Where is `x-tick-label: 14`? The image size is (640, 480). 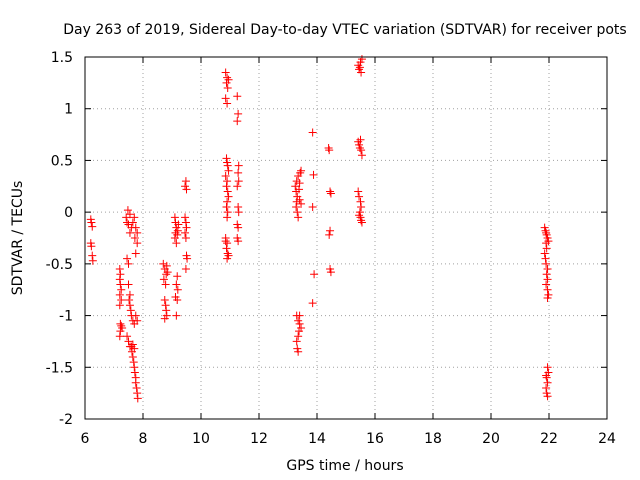
x-tick-label: 14 is located at coordinates (317, 439).